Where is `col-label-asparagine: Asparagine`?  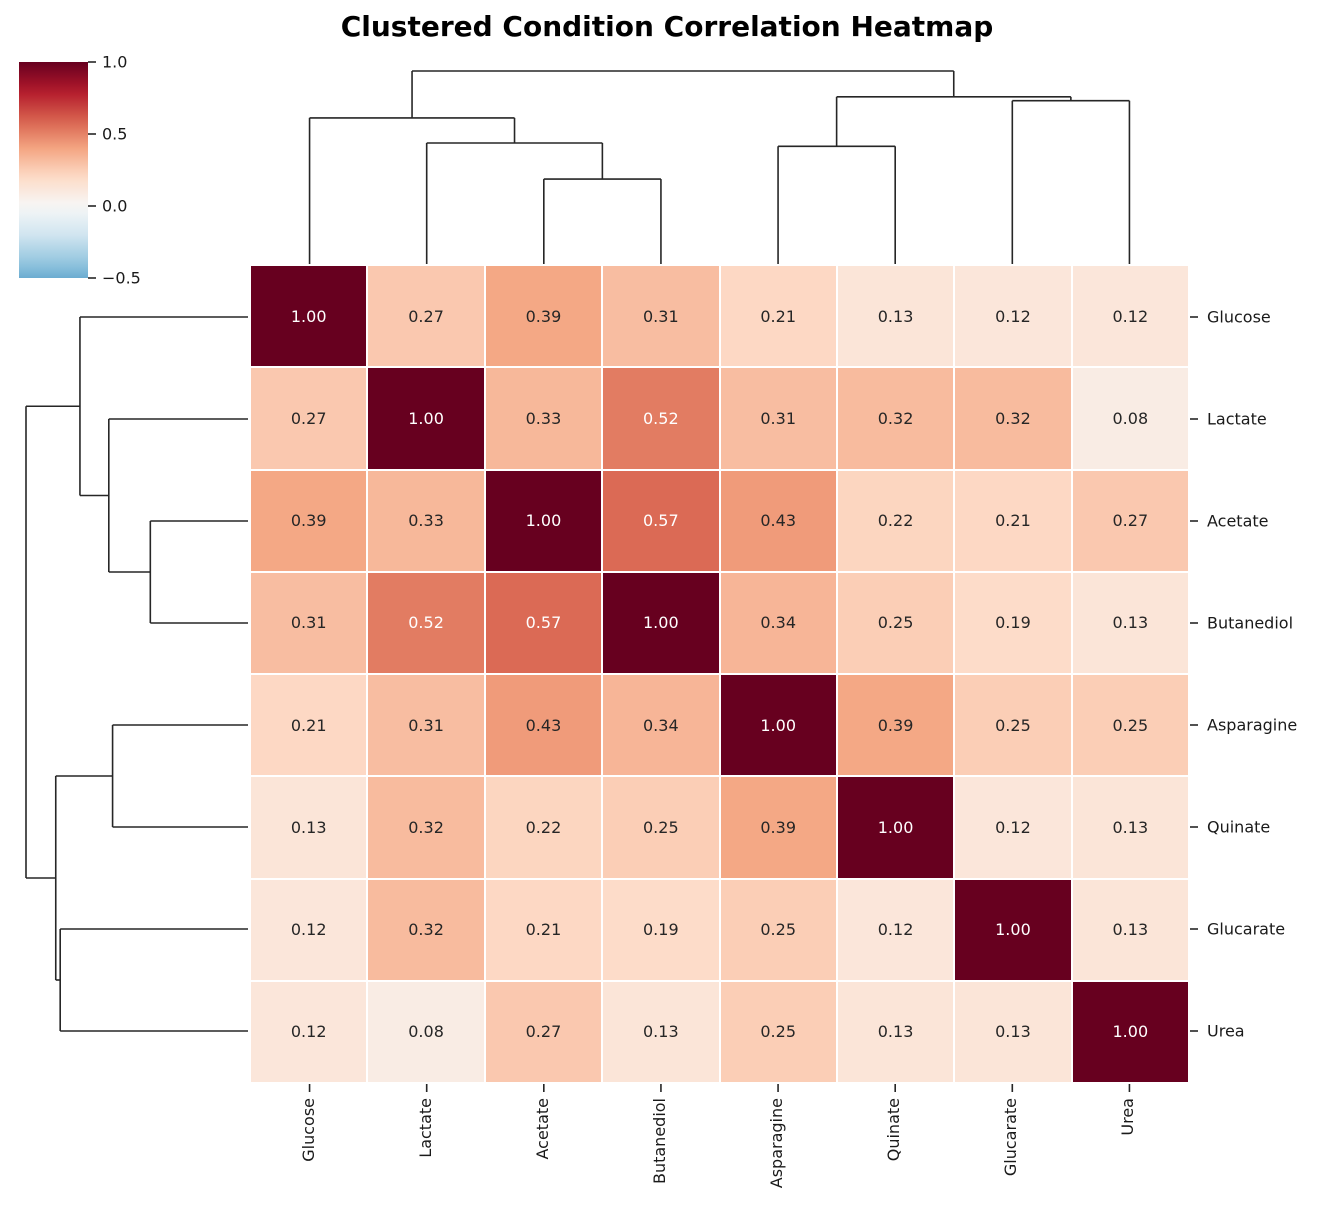
col-label-asparagine: Asparagine is located at coordinates (777, 1143).